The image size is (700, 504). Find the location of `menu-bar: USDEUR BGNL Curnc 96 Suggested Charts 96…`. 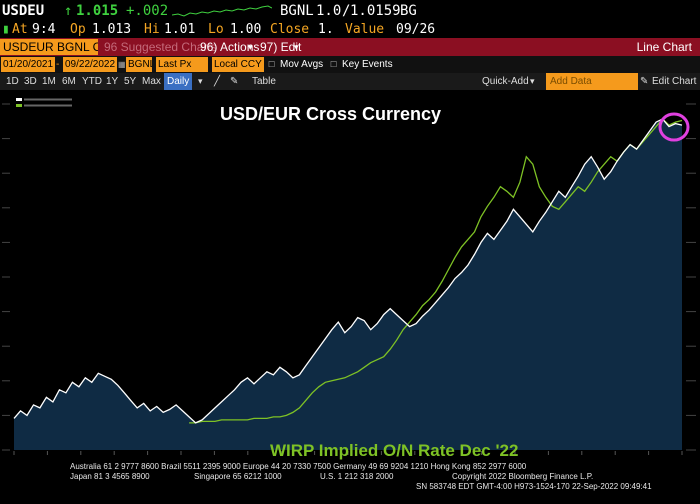

menu-bar: USDEUR BGNL Curnc 96 Suggested Charts 96… is located at coordinates (350, 47).